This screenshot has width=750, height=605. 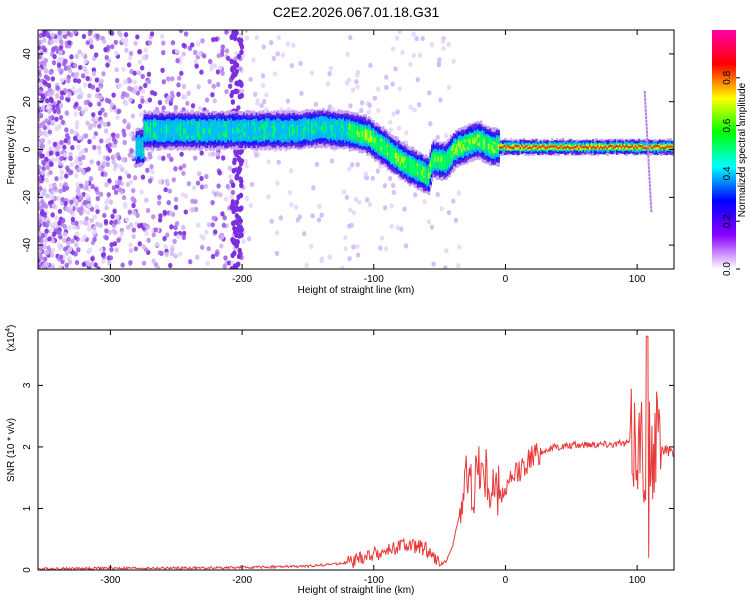 What do you see at coordinates (11, 450) in the screenshot?
I see `snr-y-label: SNR (10 * v/v)` at bounding box center [11, 450].